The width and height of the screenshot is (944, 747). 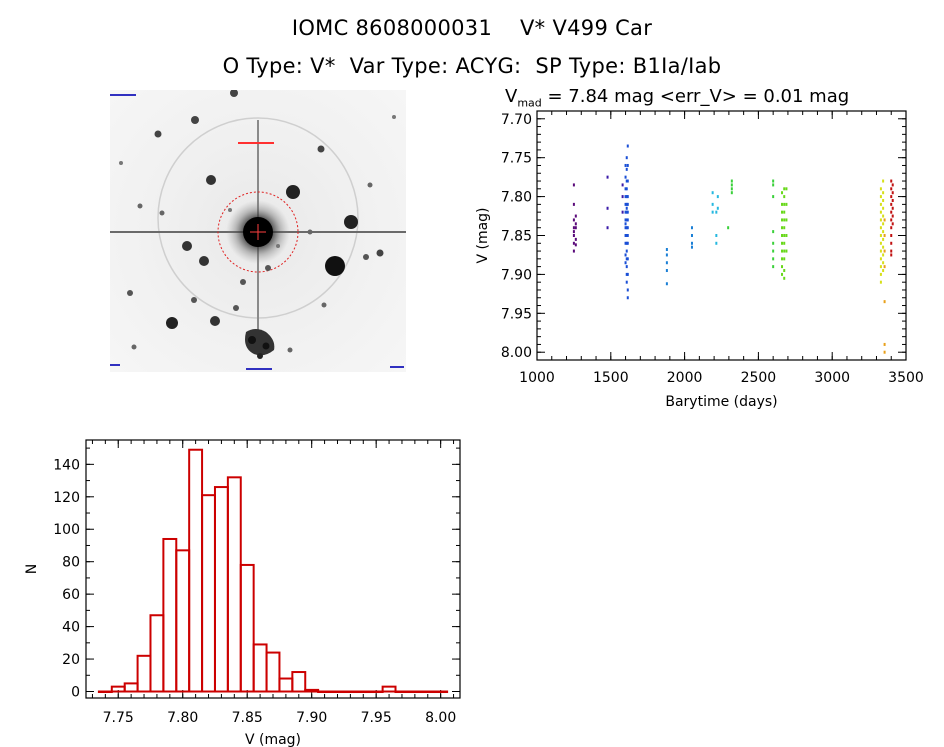 I want to click on x-tick-label: 2000, so click(x=685, y=378).